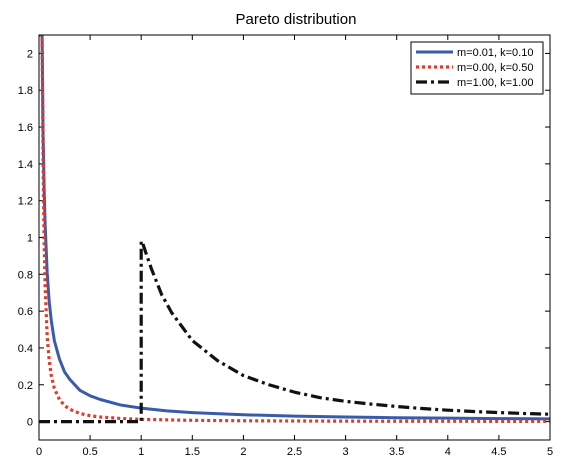  What do you see at coordinates (495, 83) in the screenshot?
I see `legend-label-3: m=1.00, k=1.00` at bounding box center [495, 83].